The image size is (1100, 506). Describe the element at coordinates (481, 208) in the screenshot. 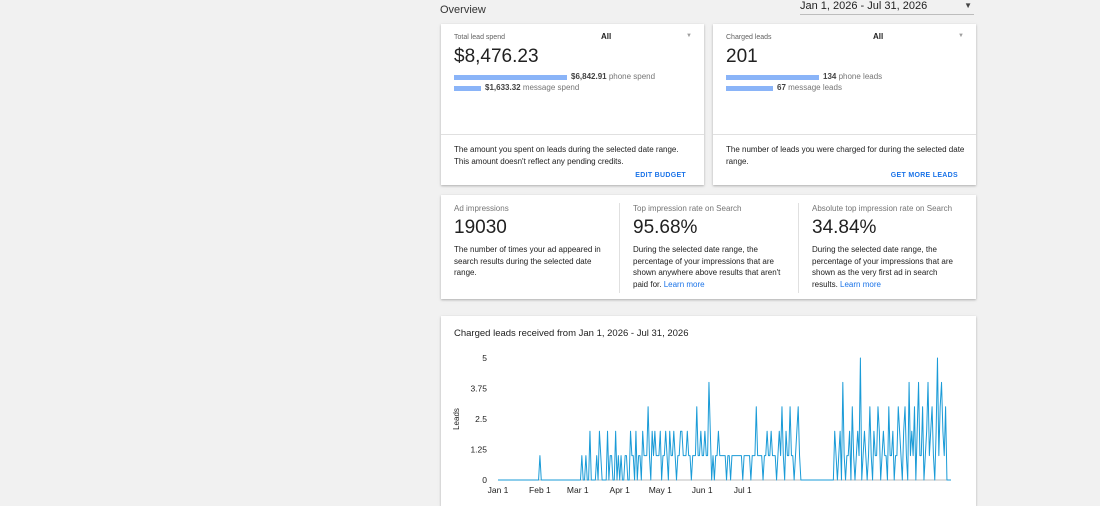

I see `metric-title: Ad impressions` at that location.